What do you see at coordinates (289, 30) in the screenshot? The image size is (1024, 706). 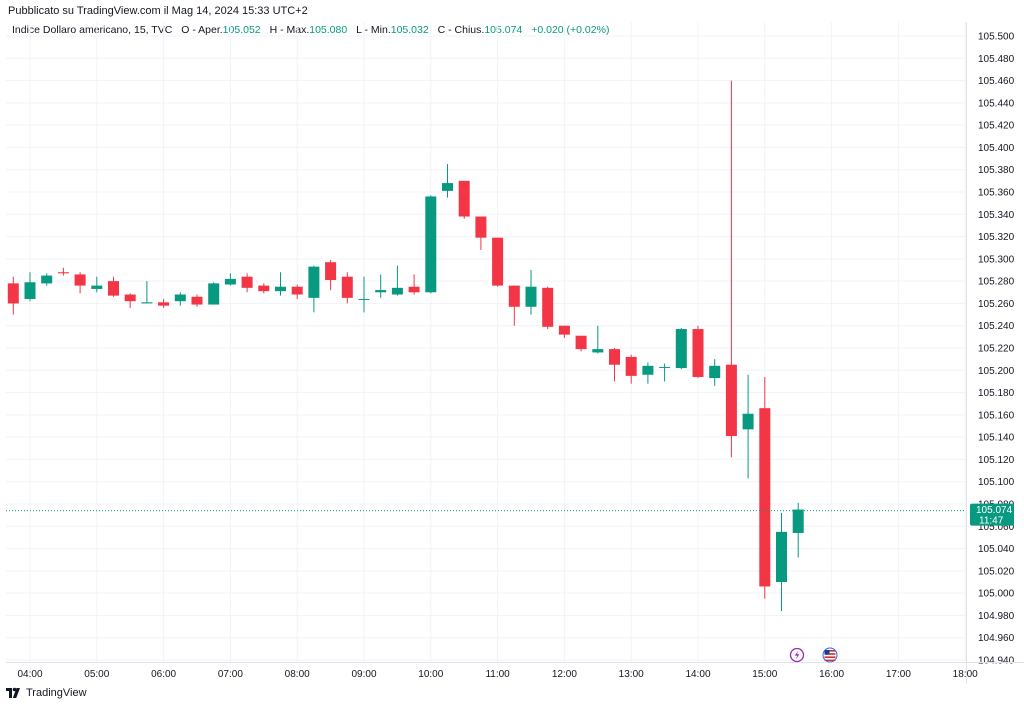 I see `legend-high-label: H - Max.` at bounding box center [289, 30].